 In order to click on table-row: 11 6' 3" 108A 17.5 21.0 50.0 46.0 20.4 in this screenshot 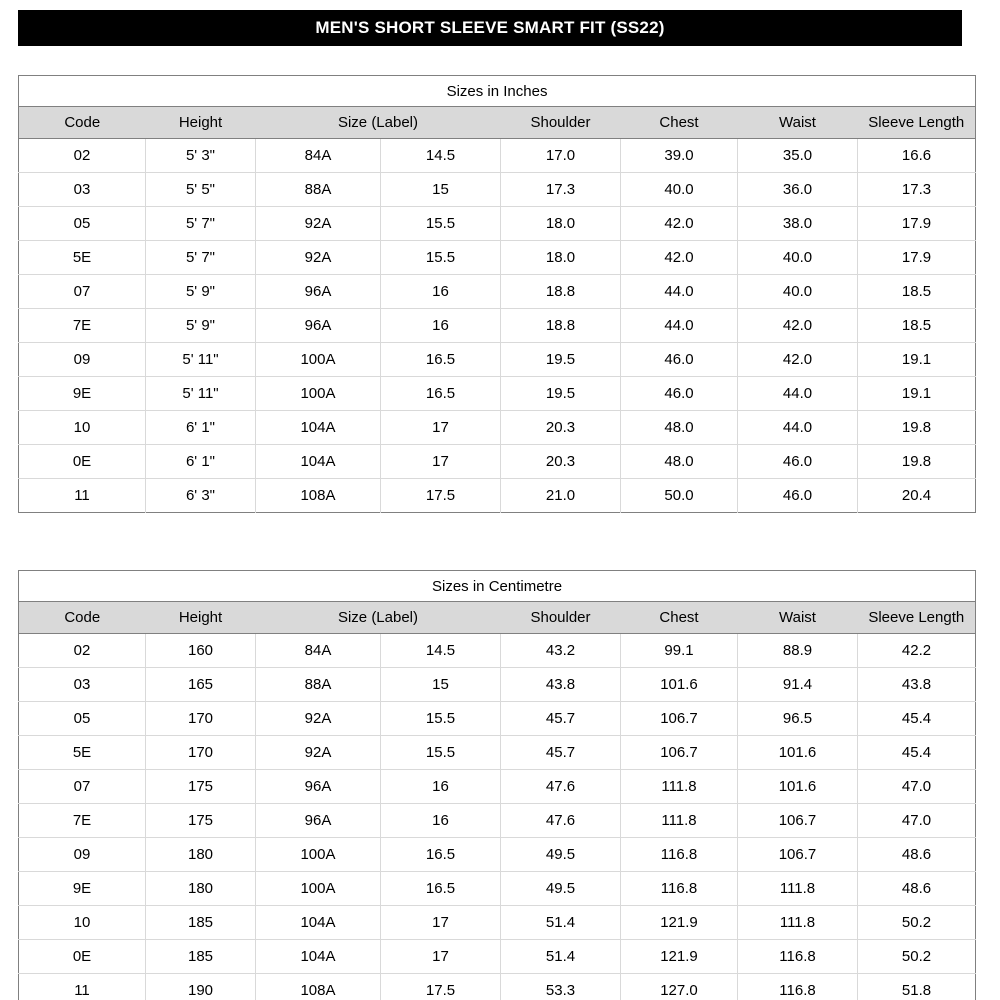, I will do `click(497, 495)`.